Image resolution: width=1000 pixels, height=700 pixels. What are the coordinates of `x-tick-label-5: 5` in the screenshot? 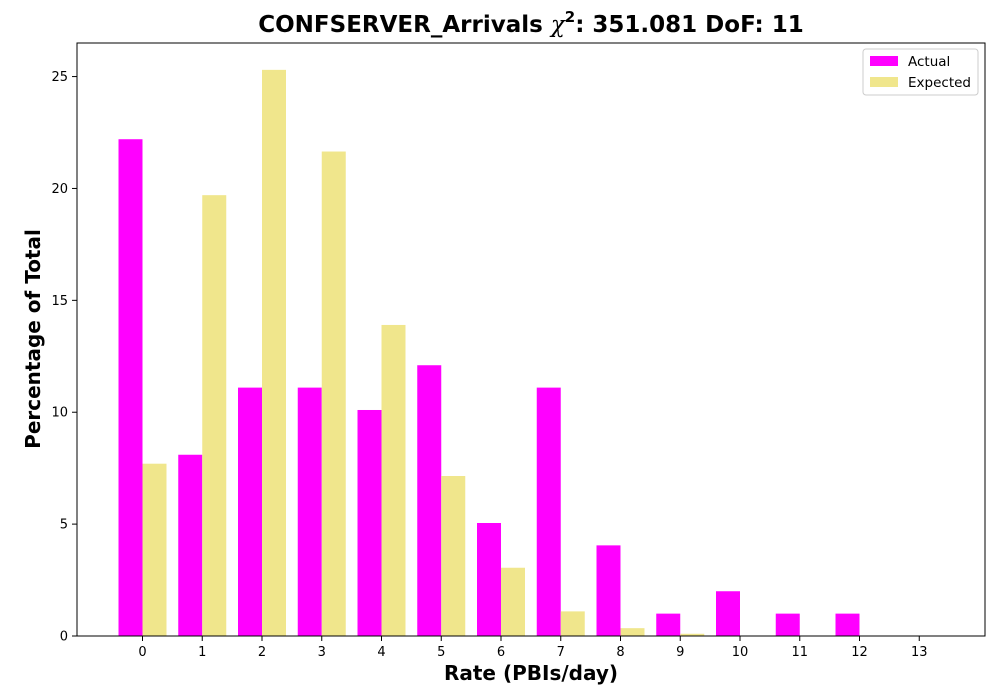 It's located at (441, 652).